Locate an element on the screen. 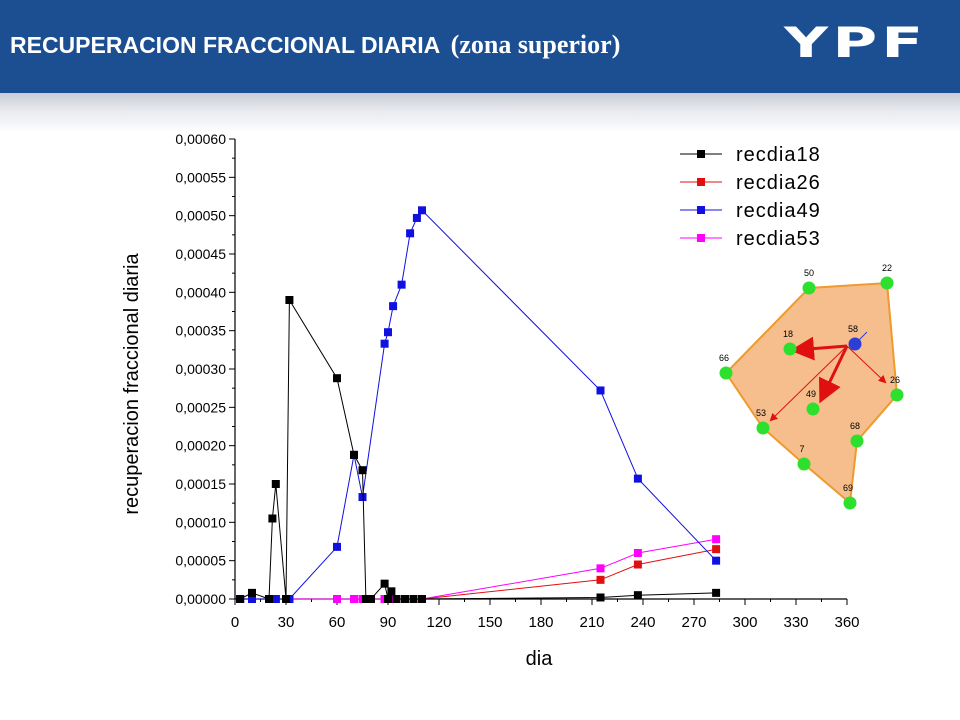 The width and height of the screenshot is (960, 720). title-main: RECUPERACION FRACCIONAL DIARIA is located at coordinates (225, 45).